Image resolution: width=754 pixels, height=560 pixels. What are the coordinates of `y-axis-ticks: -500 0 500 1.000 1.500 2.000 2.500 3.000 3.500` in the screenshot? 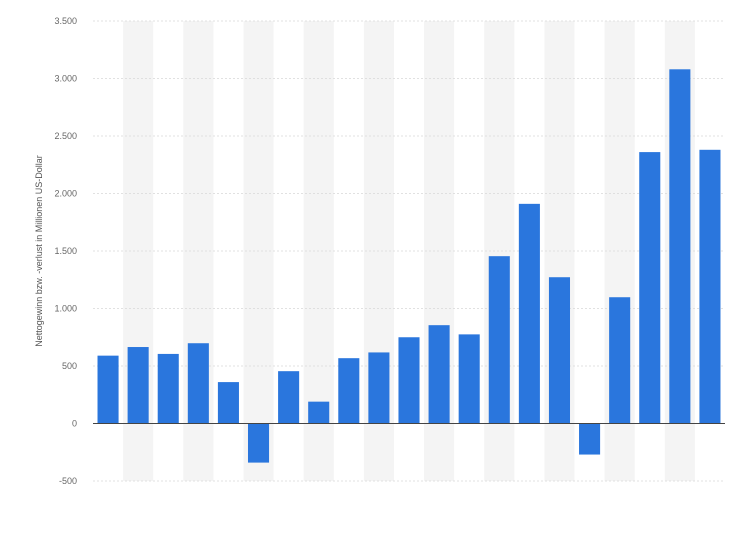 It's located at (65, 251).